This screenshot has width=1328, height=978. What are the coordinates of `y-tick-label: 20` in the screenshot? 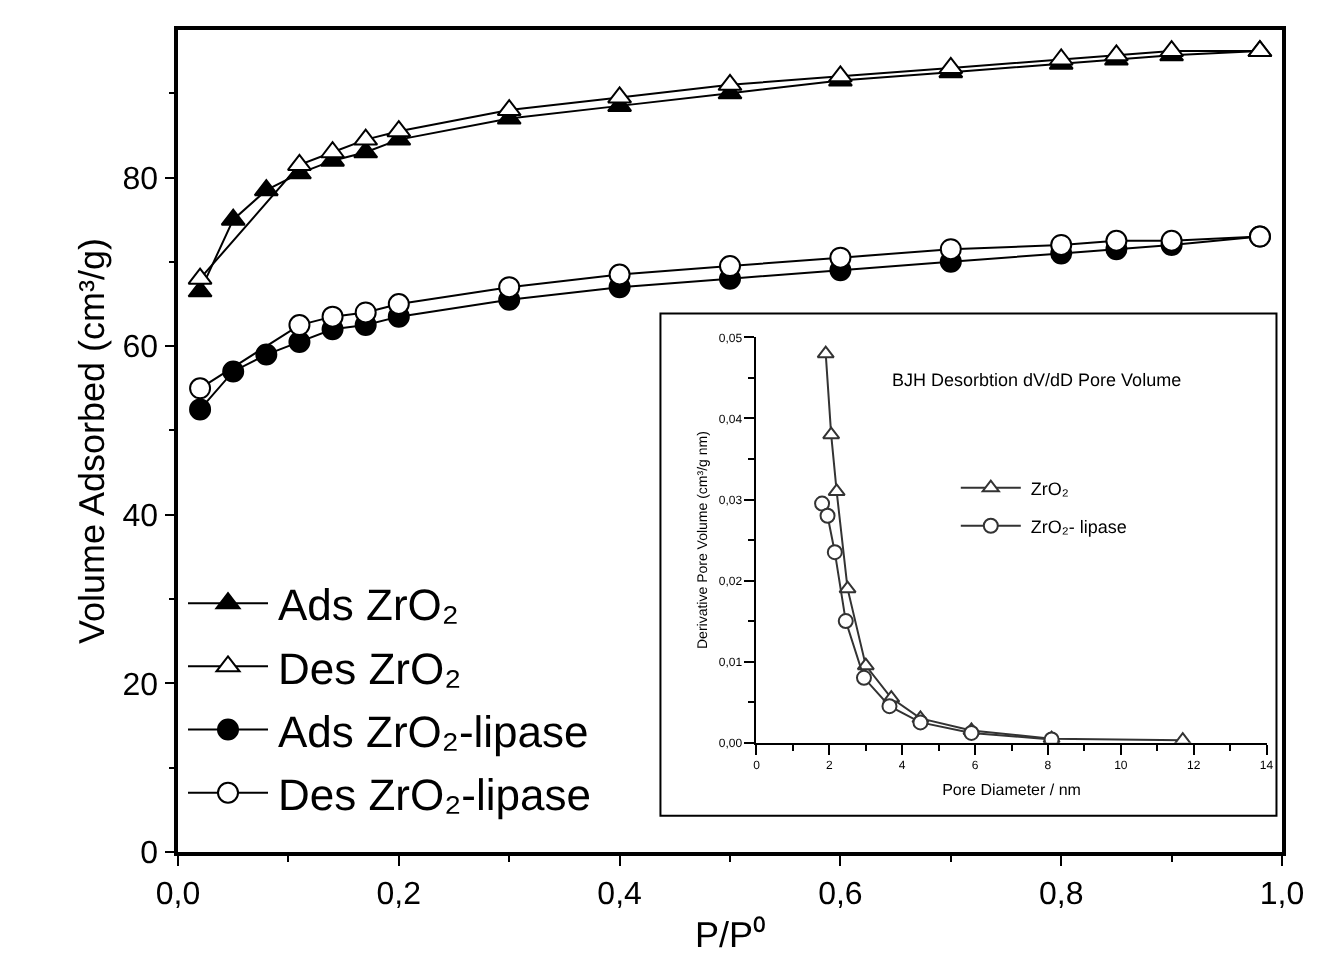 It's located at (140, 685).